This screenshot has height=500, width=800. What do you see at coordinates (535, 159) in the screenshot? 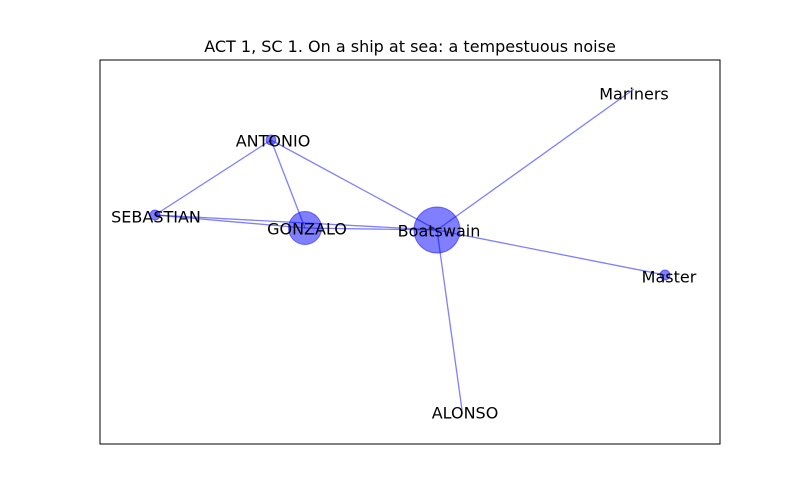
I see `edge-boatswain-mariners` at bounding box center [535, 159].